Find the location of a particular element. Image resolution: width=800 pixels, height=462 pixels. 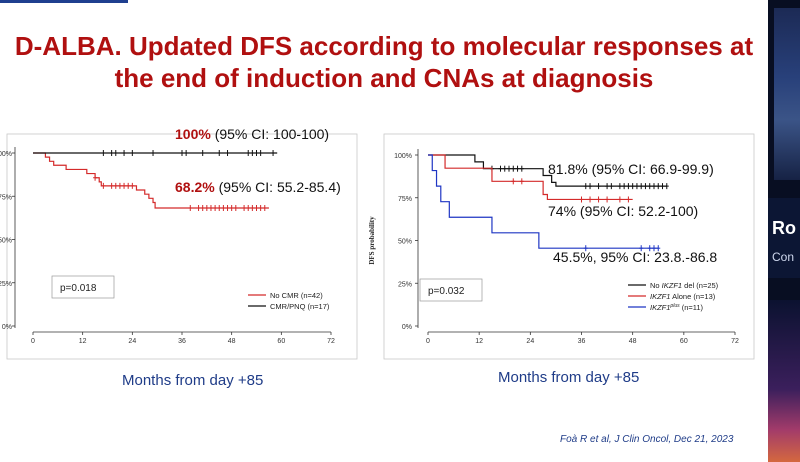

cmr-annotation-1: 68.2% (95% CI: 55.2-85.4) is located at coordinates (258, 187).